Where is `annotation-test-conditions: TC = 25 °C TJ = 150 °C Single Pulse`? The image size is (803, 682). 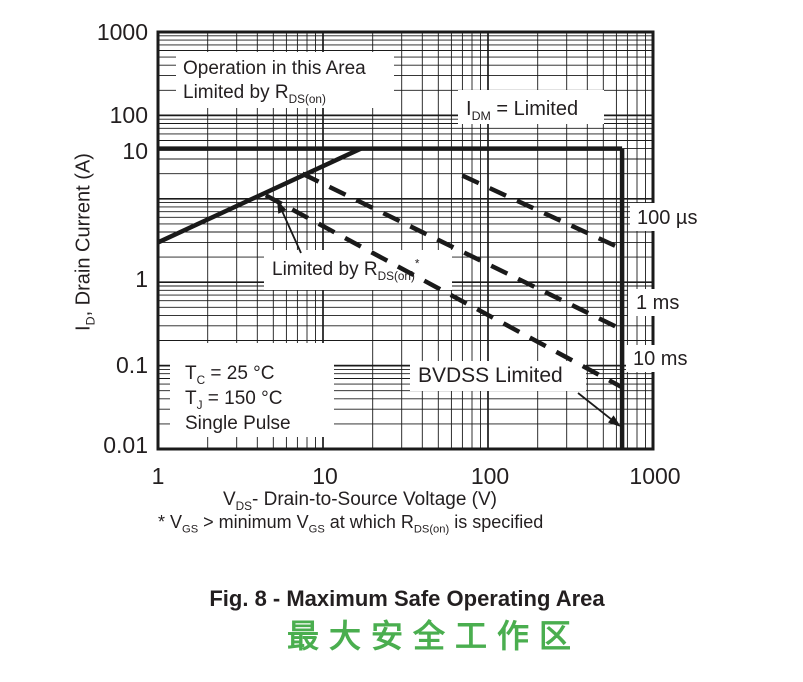 annotation-test-conditions: TC = 25 °C TJ = 150 °C Single Pulse is located at coordinates (238, 398).